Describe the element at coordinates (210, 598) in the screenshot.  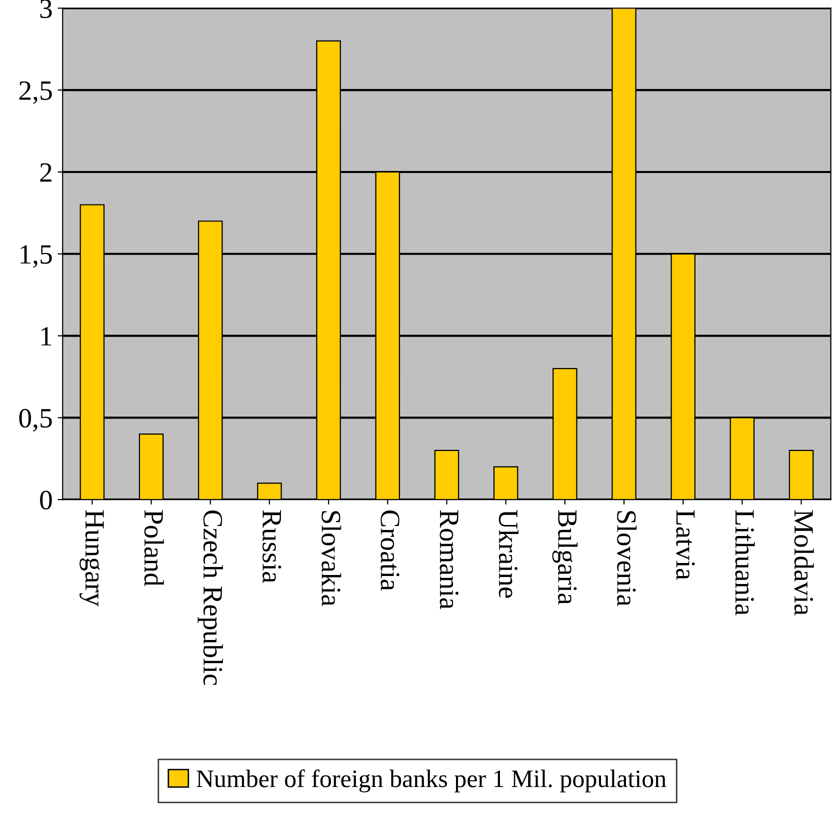
I see `x-tick-label: Czech Republic` at that location.